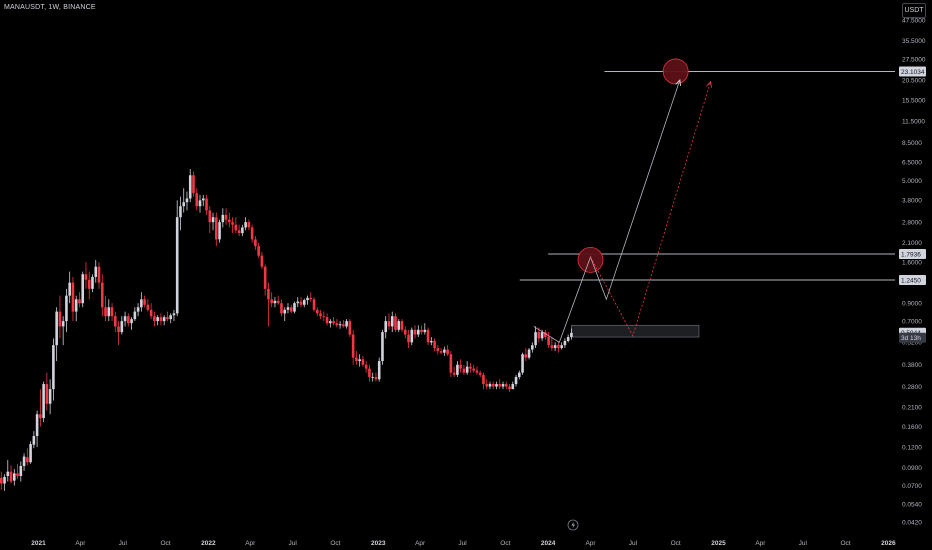 The height and width of the screenshot is (550, 932). What do you see at coordinates (912, 468) in the screenshot?
I see `price-tick-label: 0.0900` at bounding box center [912, 468].